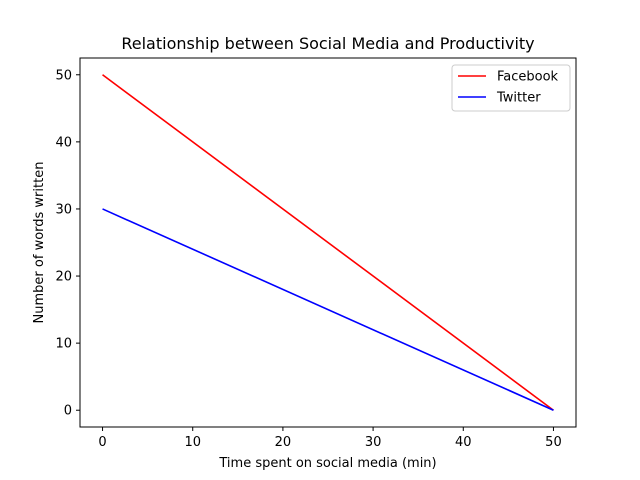 The width and height of the screenshot is (640, 480). I want to click on y-tick-label: 30, so click(63, 209).